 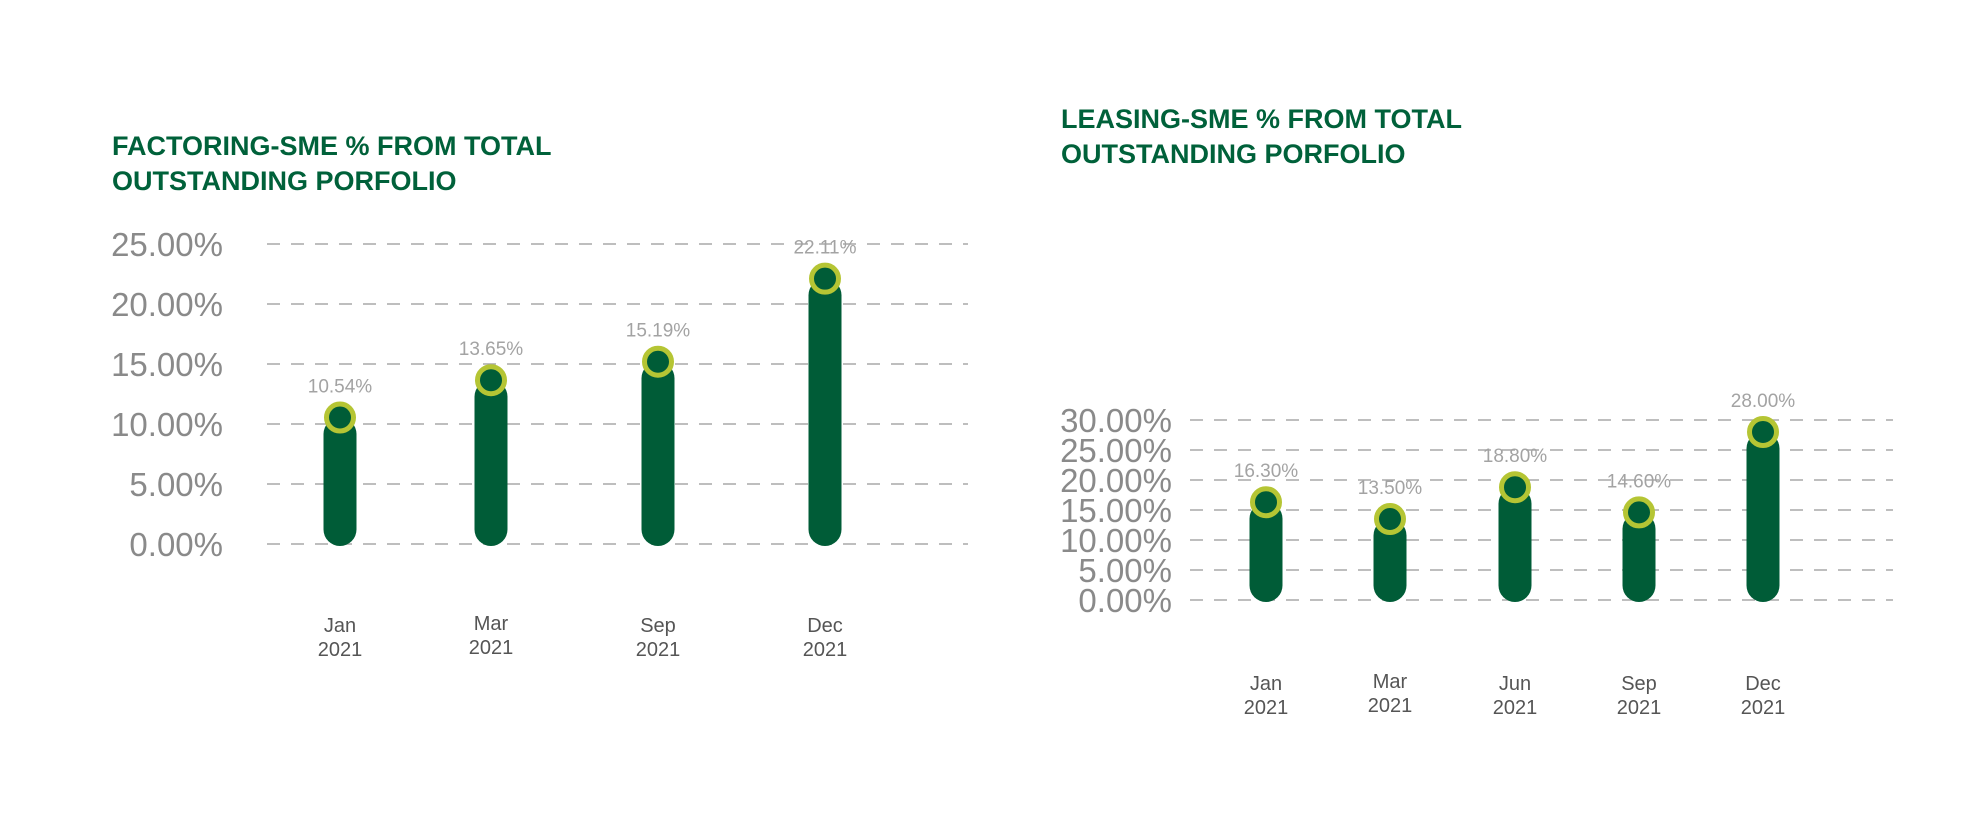 What do you see at coordinates (1515, 684) in the screenshot?
I see `category-label: Jun` at bounding box center [1515, 684].